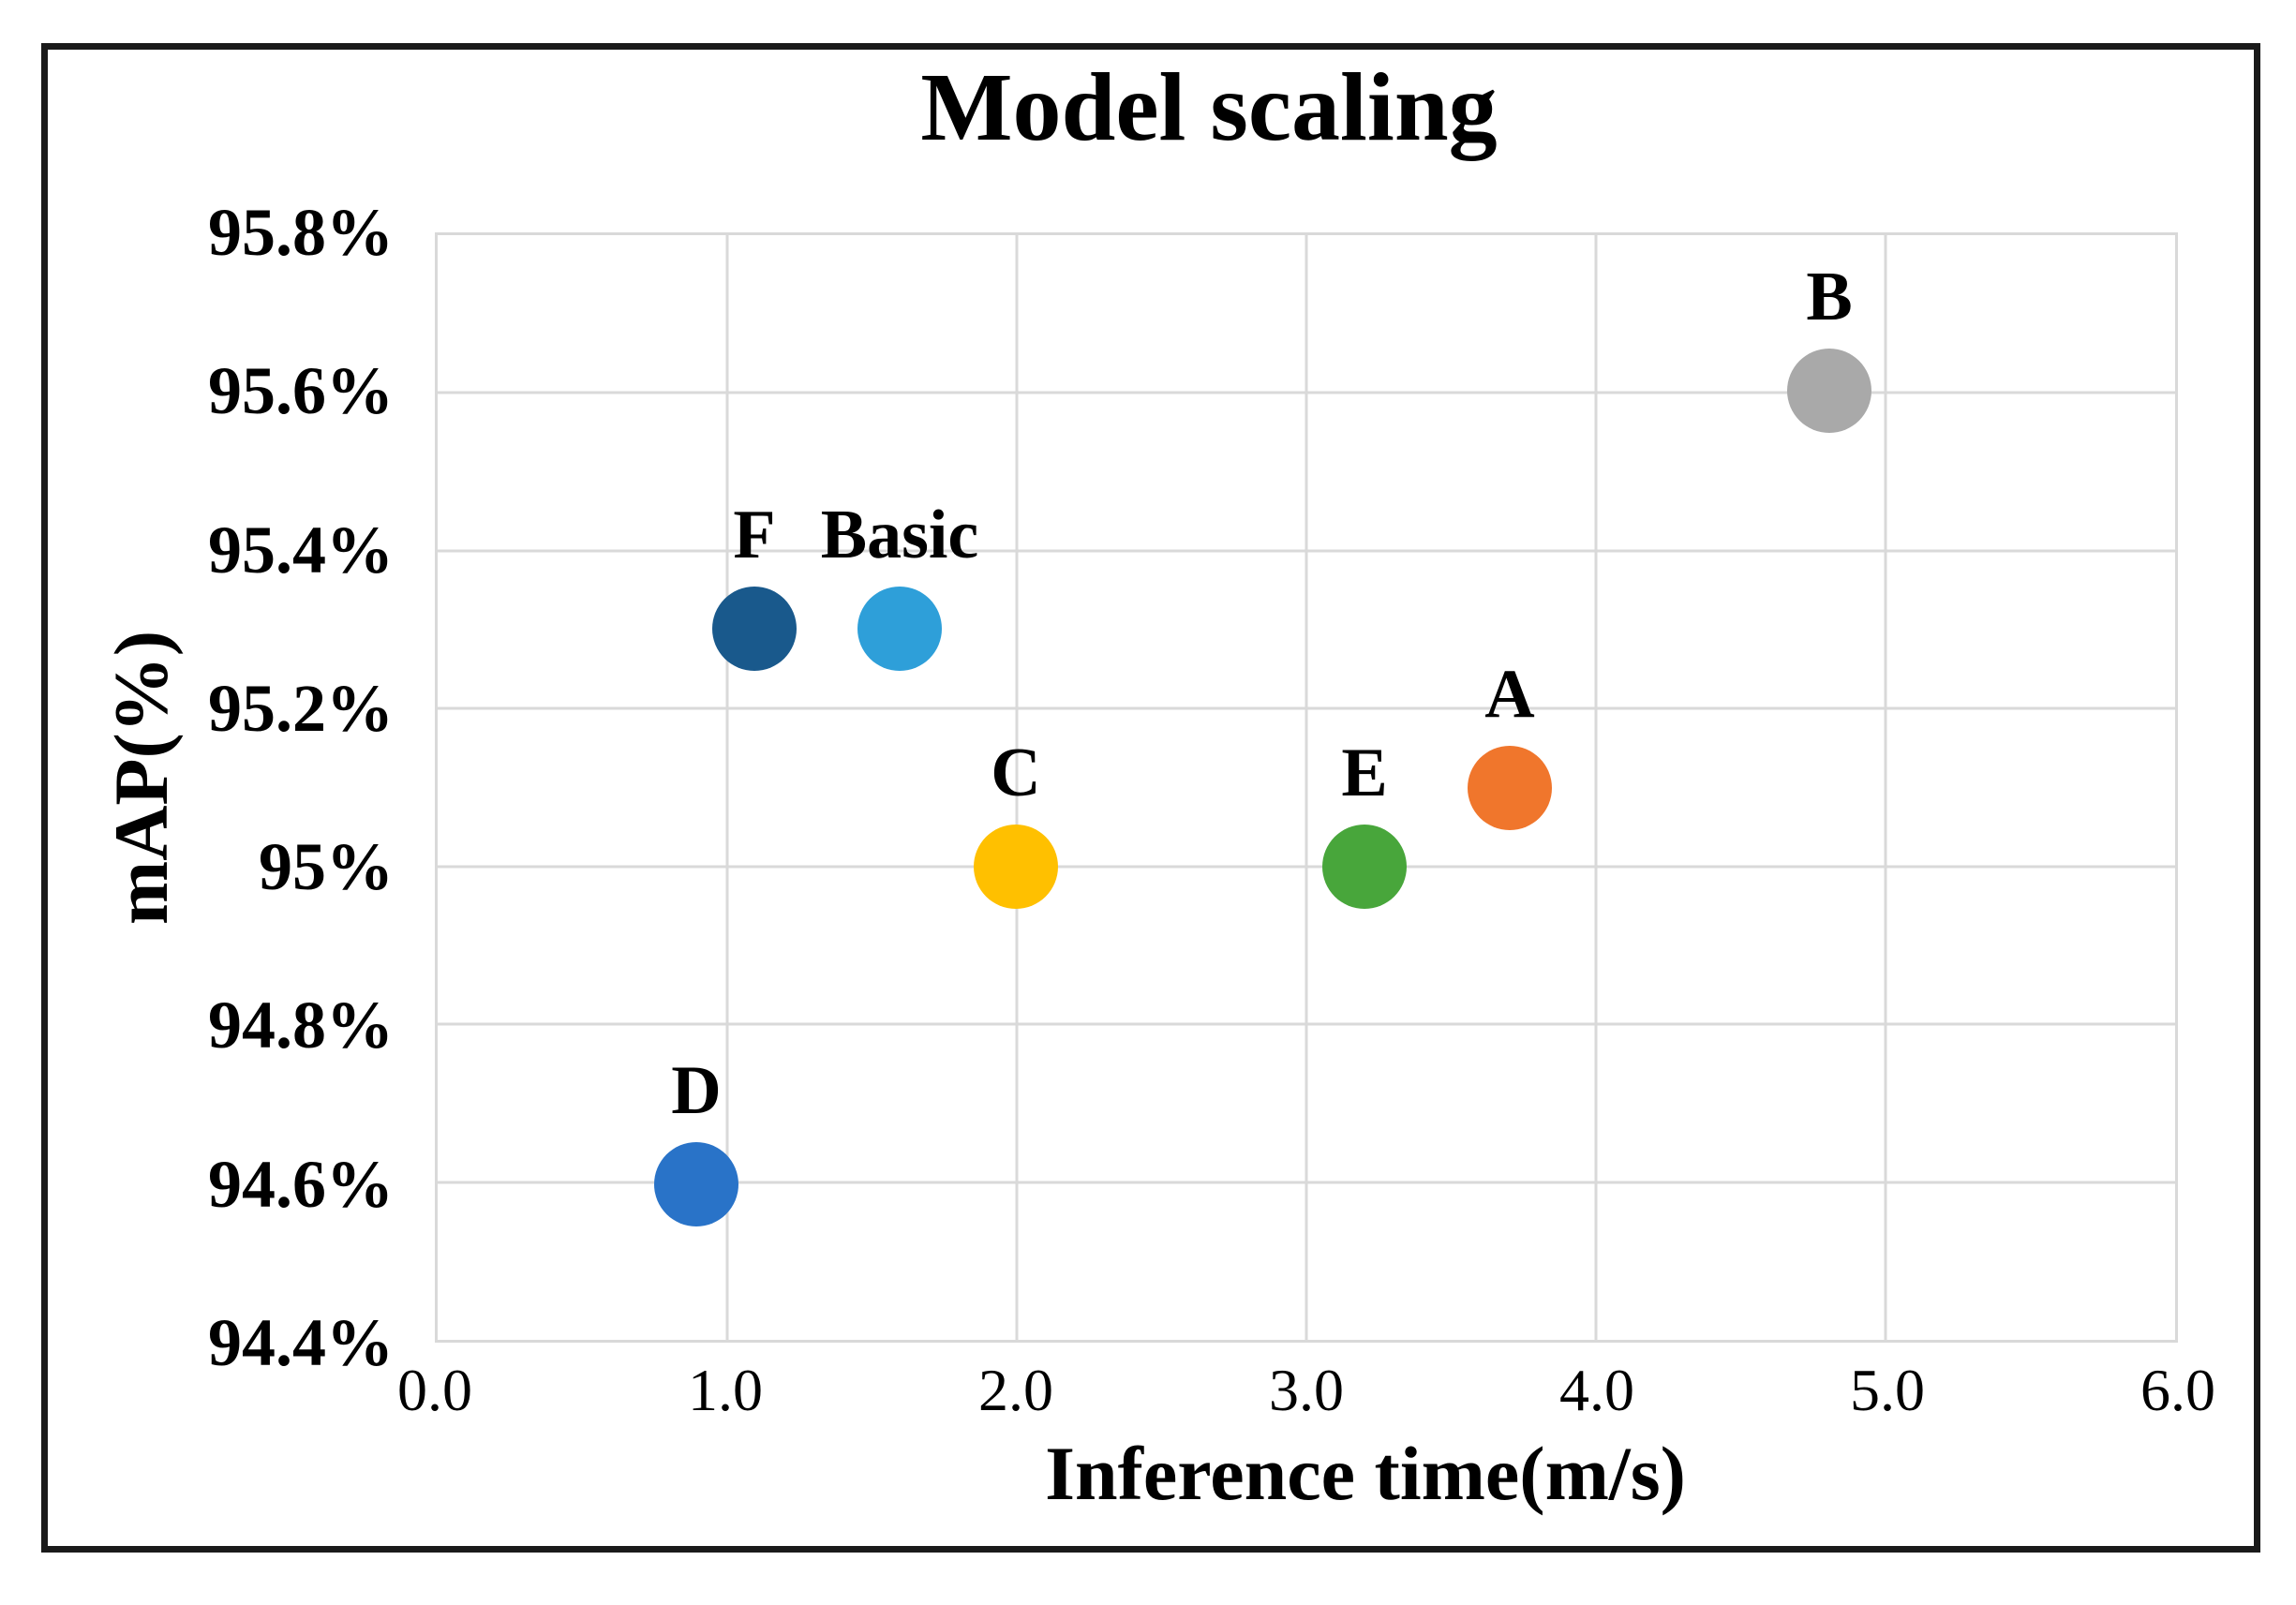 This screenshot has height=1605, width=2296. Describe the element at coordinates (301, 708) in the screenshot. I see `y-tick-label: 95.2%` at that location.